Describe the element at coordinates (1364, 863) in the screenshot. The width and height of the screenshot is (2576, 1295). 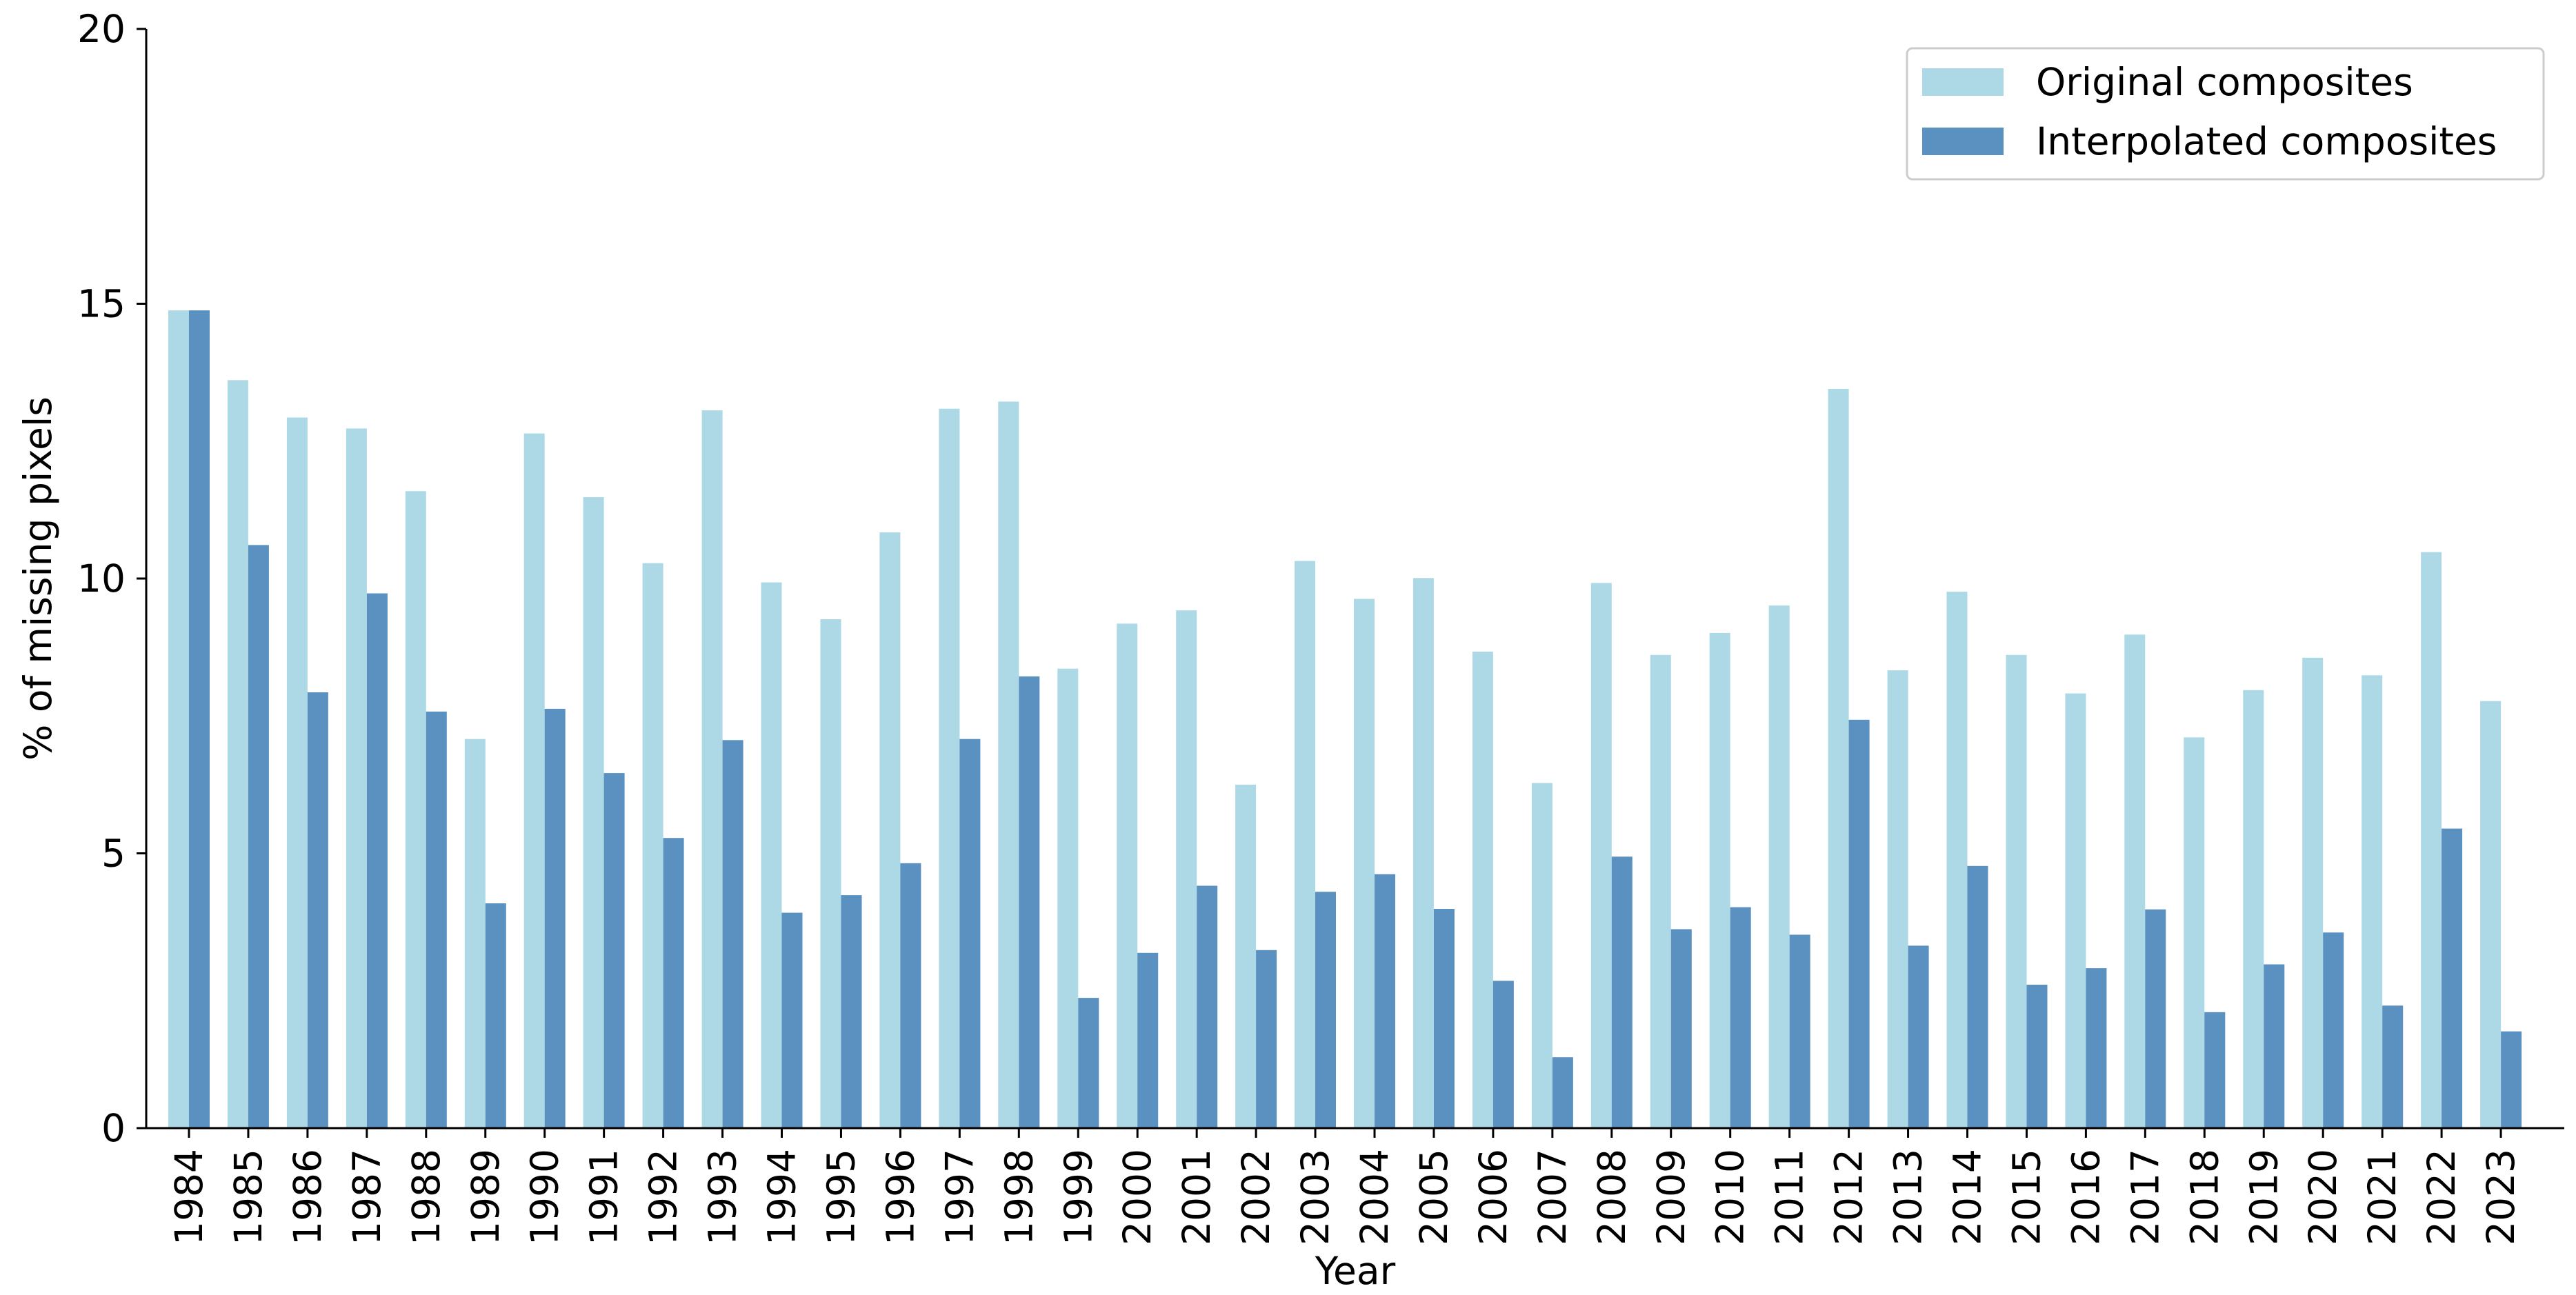
I see `bar-original-2004` at that location.